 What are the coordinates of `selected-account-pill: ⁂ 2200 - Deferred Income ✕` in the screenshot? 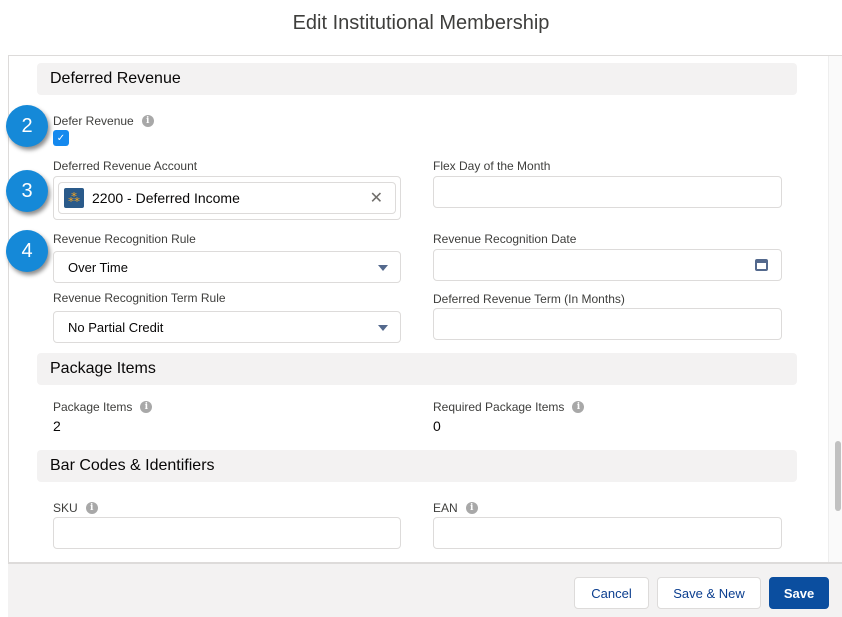 It's located at (227, 198).